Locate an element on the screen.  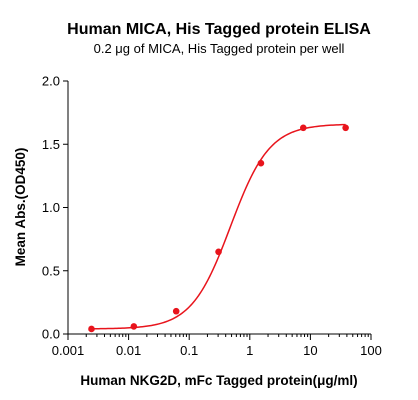
x-tick-label: 1 is located at coordinates (249, 350).